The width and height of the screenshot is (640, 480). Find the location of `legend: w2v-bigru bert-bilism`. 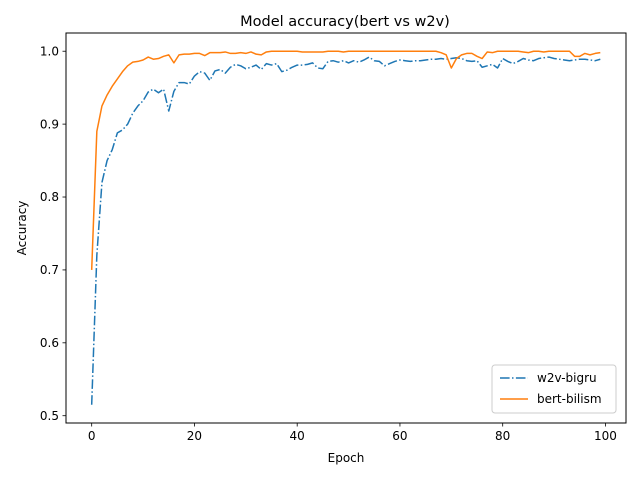

legend: w2v-bigru bert-bilism is located at coordinates (554, 389).